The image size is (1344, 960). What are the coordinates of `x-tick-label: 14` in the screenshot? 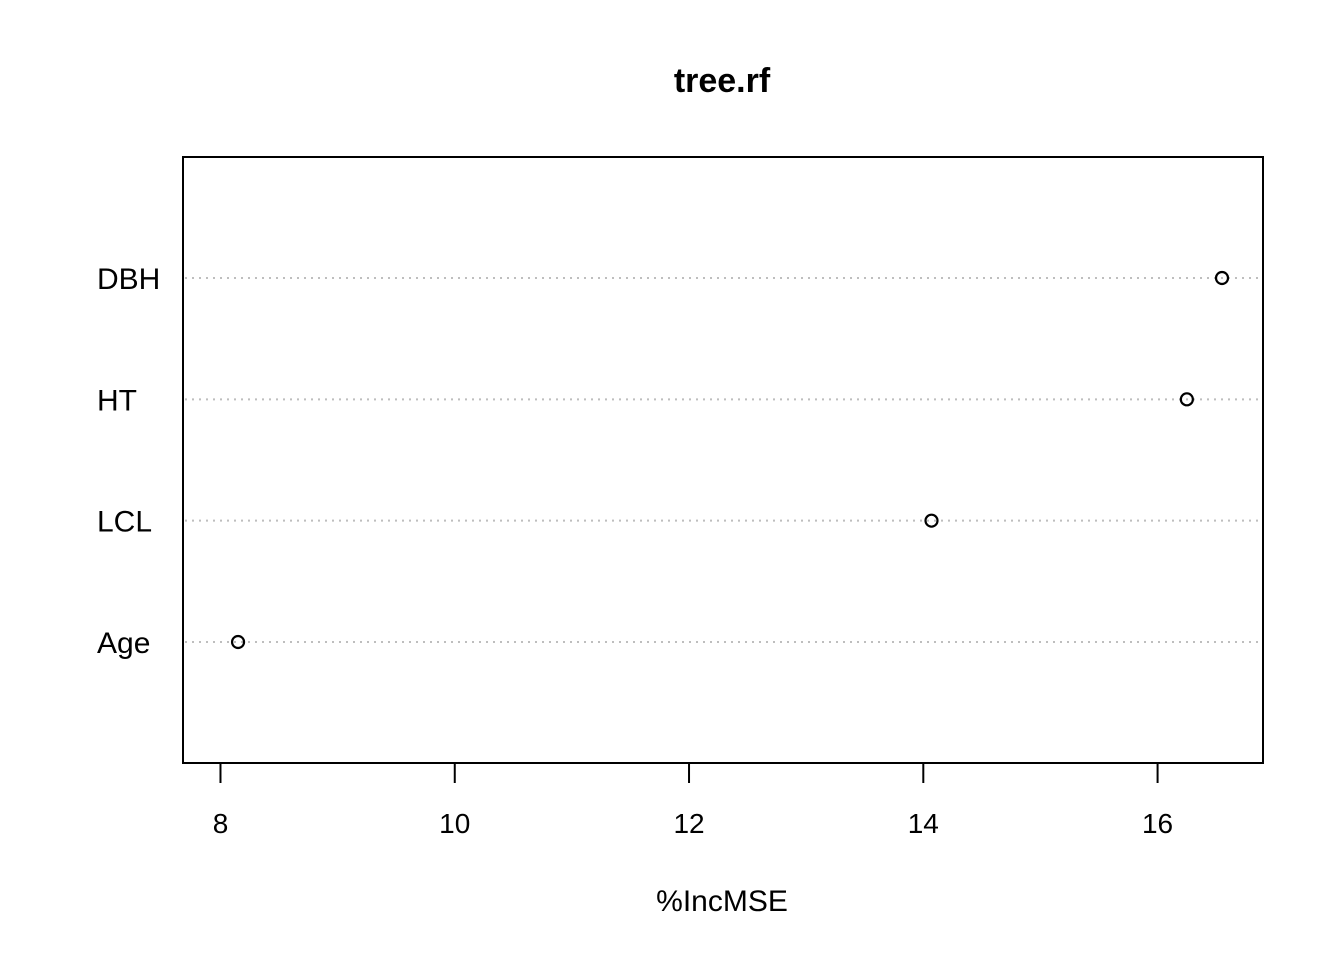 It's located at (923, 823).